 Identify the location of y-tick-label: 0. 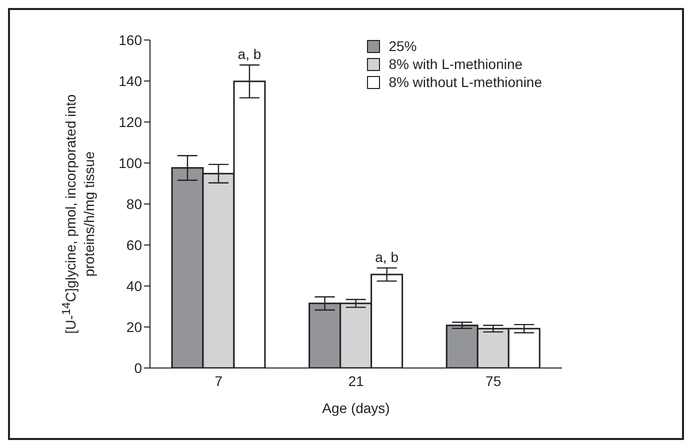
(138, 368).